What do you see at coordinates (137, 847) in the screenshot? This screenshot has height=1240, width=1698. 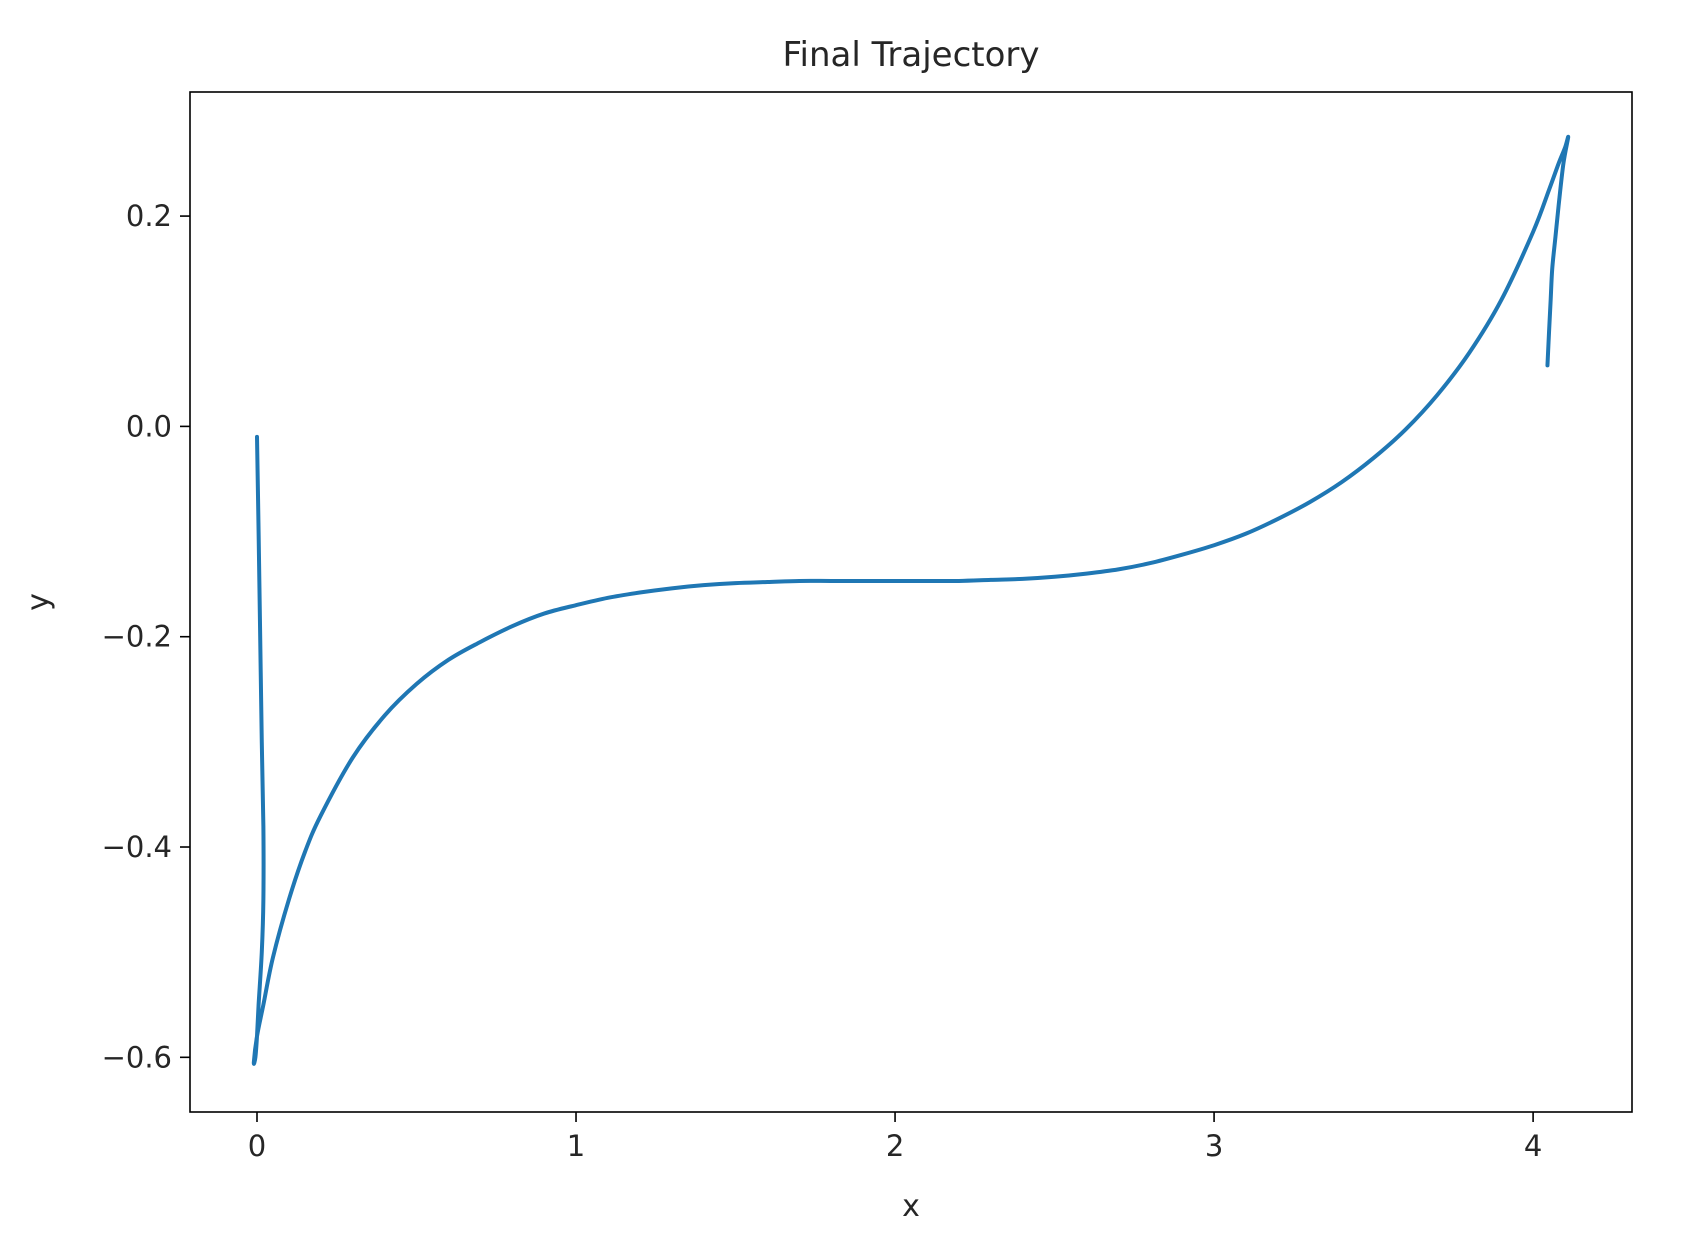 I see `y-tick-label: −0.4` at bounding box center [137, 847].